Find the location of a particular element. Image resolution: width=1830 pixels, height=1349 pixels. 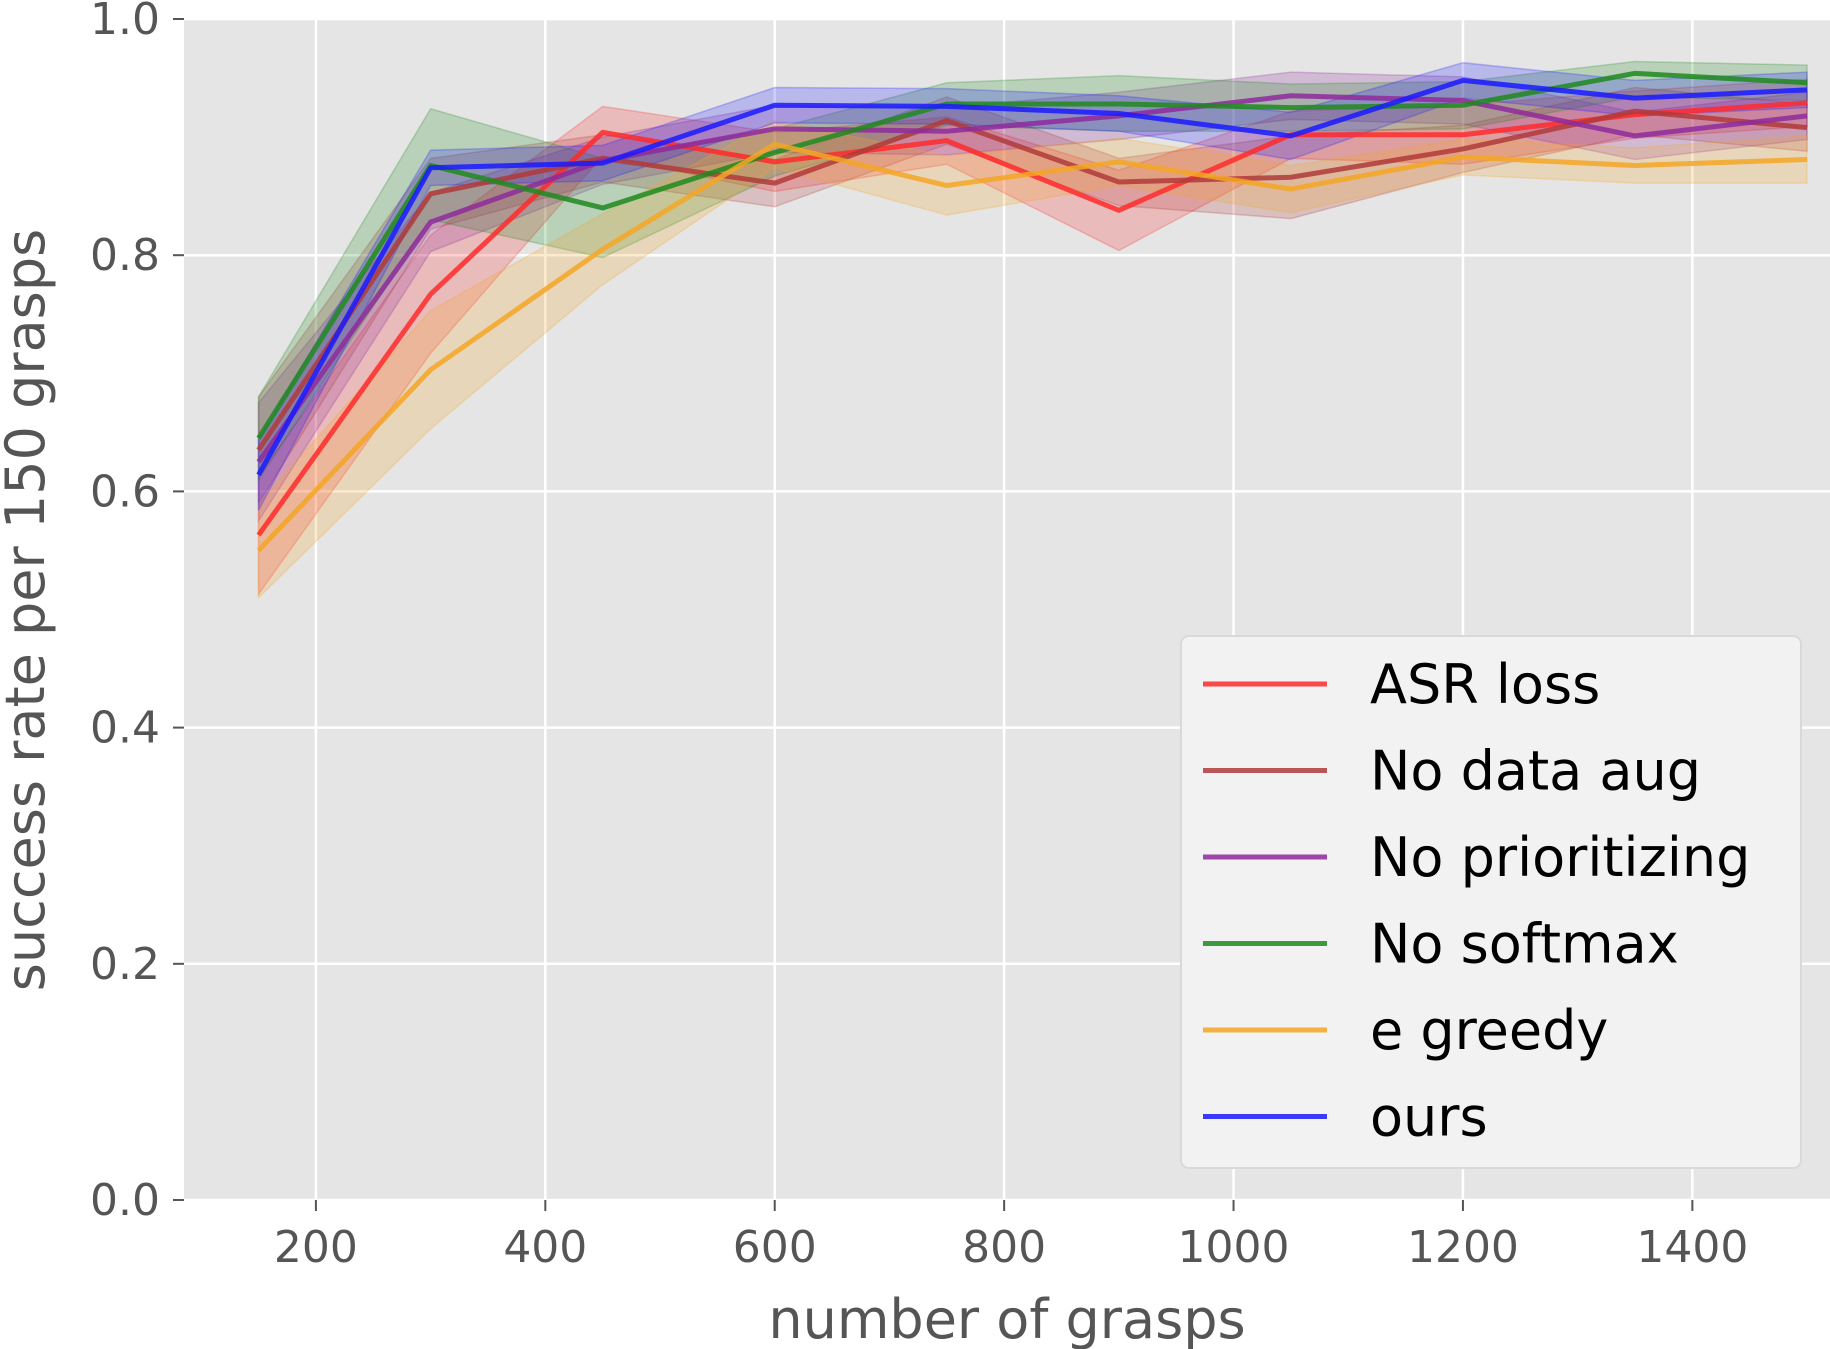

legend-label-ours: ours is located at coordinates (1429, 1117).